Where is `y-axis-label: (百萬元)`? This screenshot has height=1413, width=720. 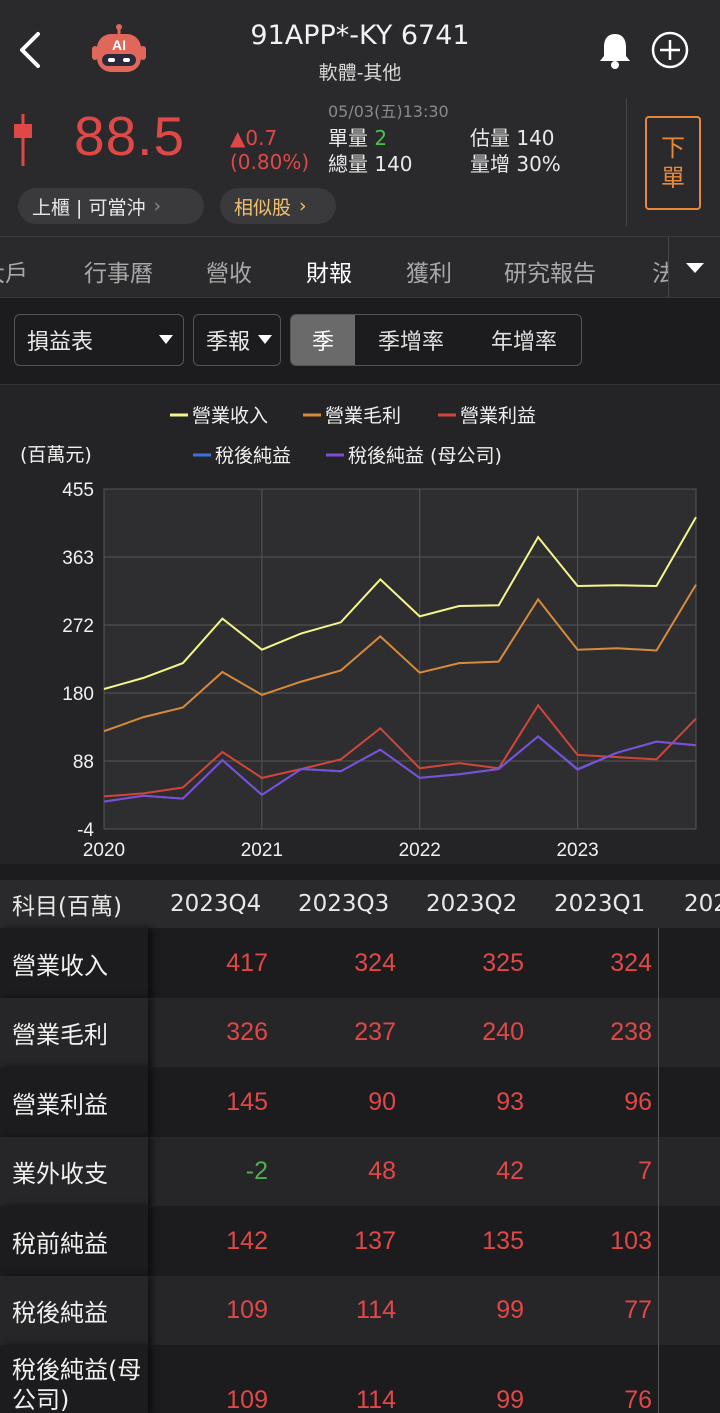
y-axis-label: (百萬元) is located at coordinates (56, 455).